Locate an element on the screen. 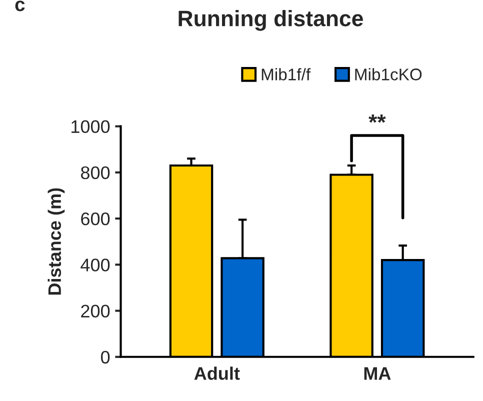 This screenshot has height=401, width=483. y-tick-label: 1000 is located at coordinates (91, 127).